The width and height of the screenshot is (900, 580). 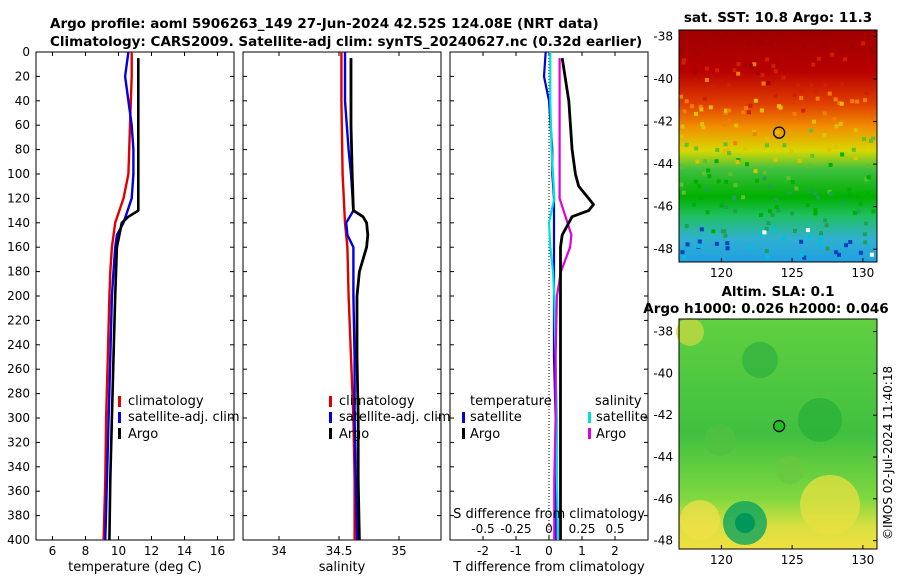 I want to click on depth-tick-label: 120, so click(x=18, y=198).